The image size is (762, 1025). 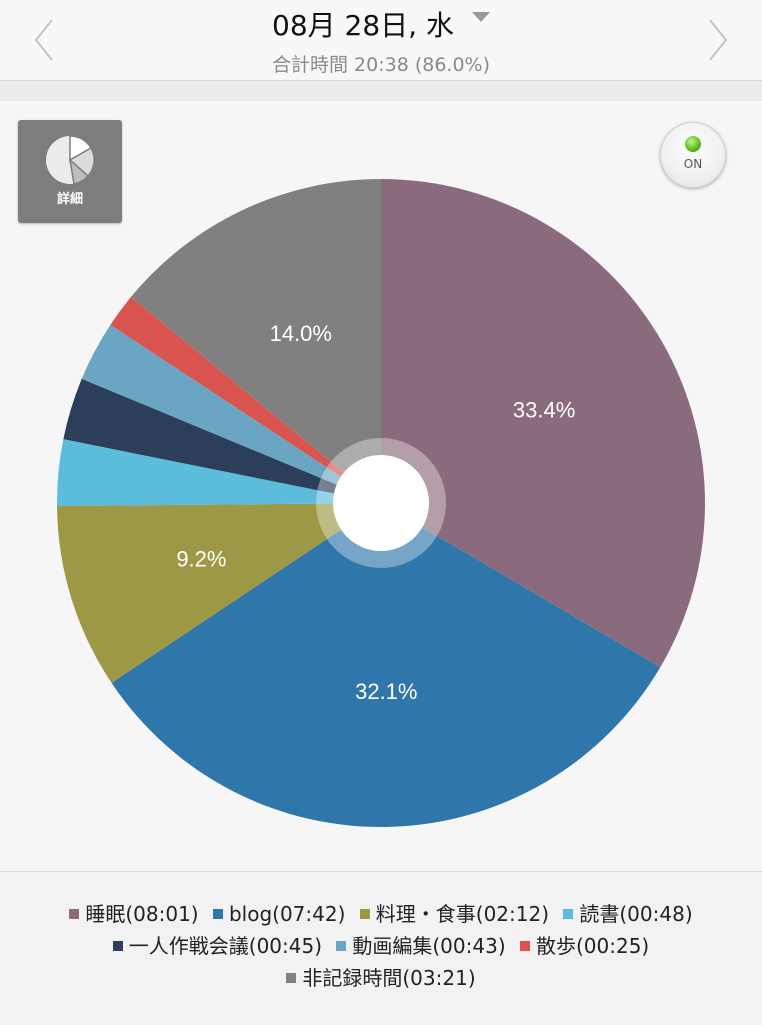 What do you see at coordinates (693, 155) in the screenshot?
I see `on-toggle-button: ON` at bounding box center [693, 155].